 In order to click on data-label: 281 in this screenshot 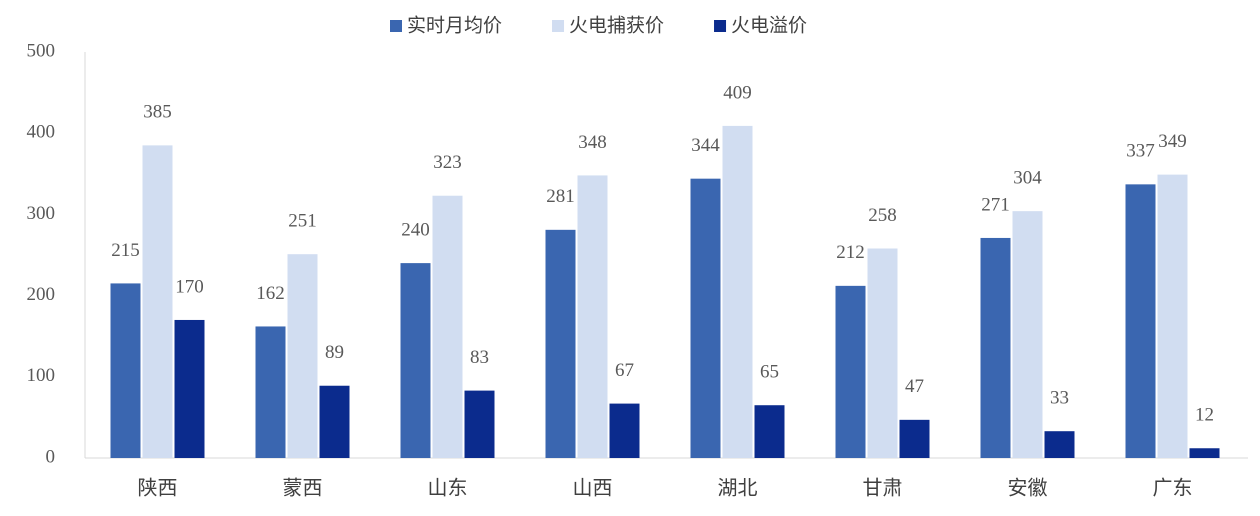, I will do `click(560, 196)`.